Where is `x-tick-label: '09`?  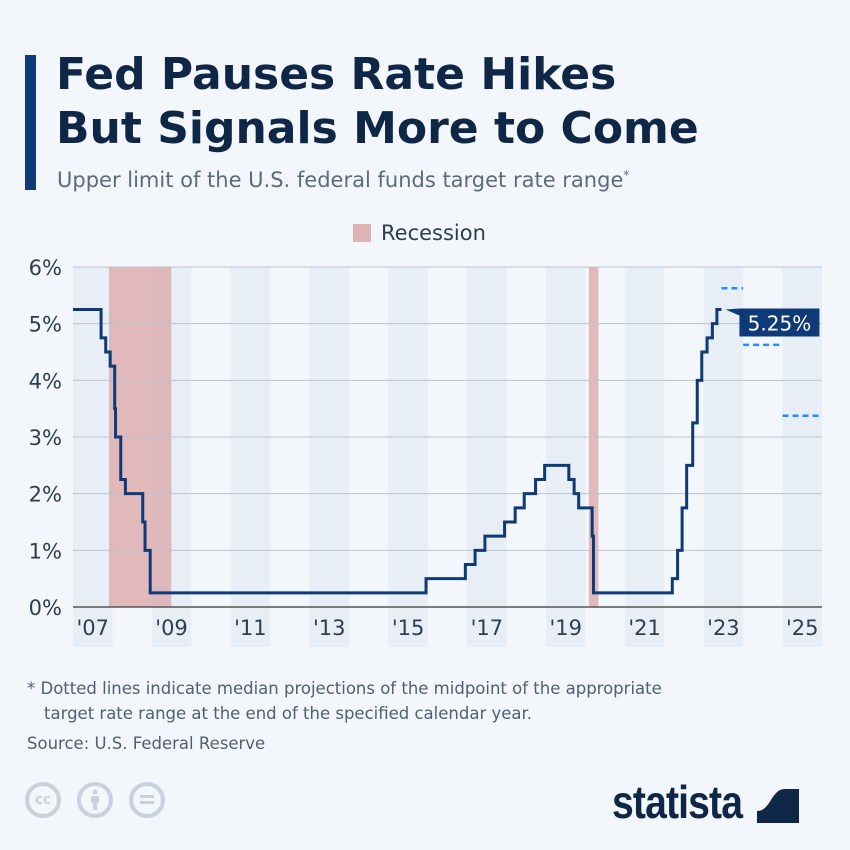
x-tick-label: '09 is located at coordinates (171, 628).